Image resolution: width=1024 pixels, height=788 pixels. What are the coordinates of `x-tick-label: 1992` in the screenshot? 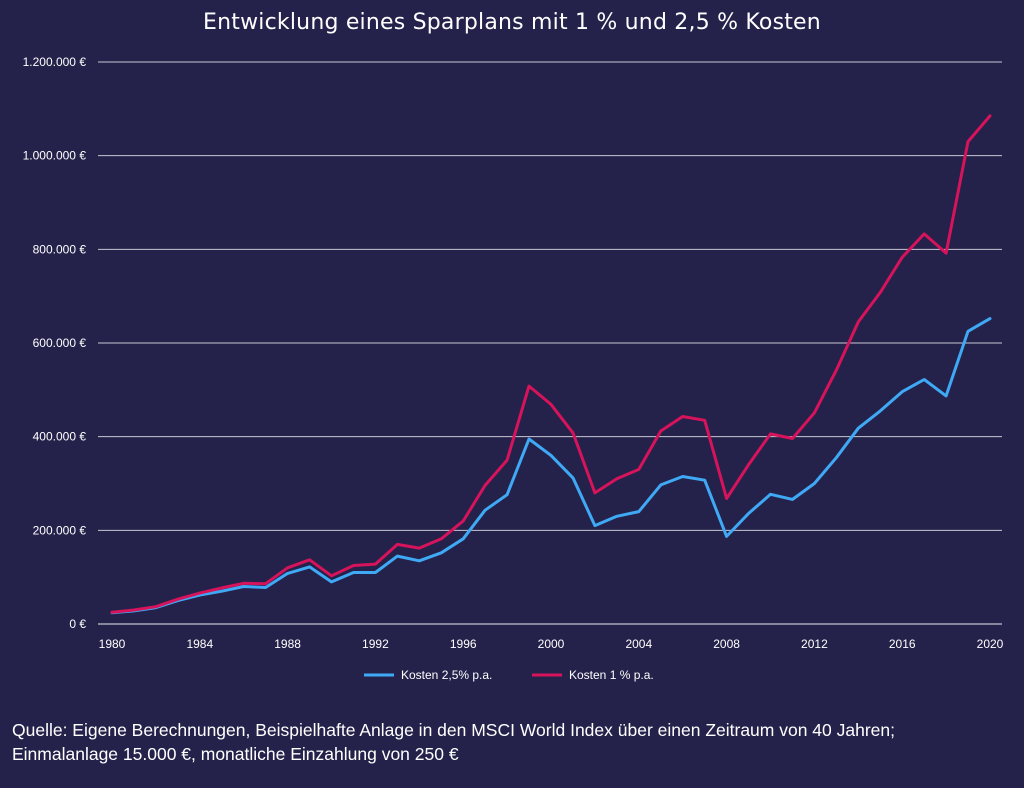 It's located at (375, 644).